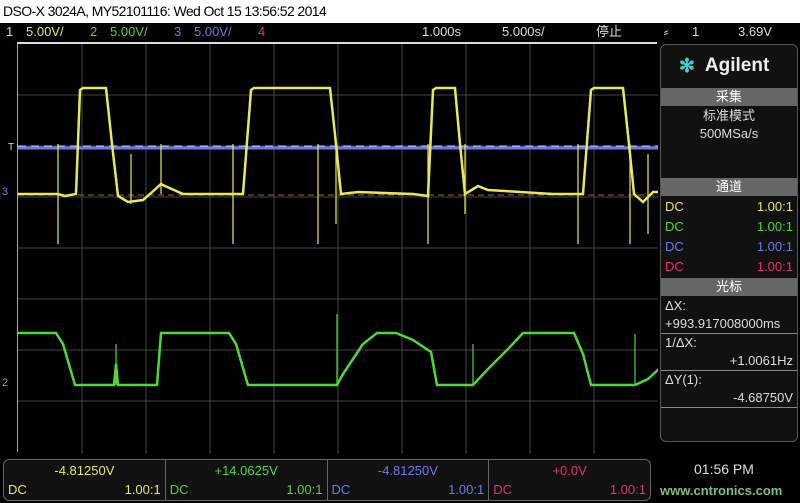 The width and height of the screenshot is (800, 503). Describe the element at coordinates (523, 31) in the screenshot. I see `time-scale: 5.000s/` at that location.